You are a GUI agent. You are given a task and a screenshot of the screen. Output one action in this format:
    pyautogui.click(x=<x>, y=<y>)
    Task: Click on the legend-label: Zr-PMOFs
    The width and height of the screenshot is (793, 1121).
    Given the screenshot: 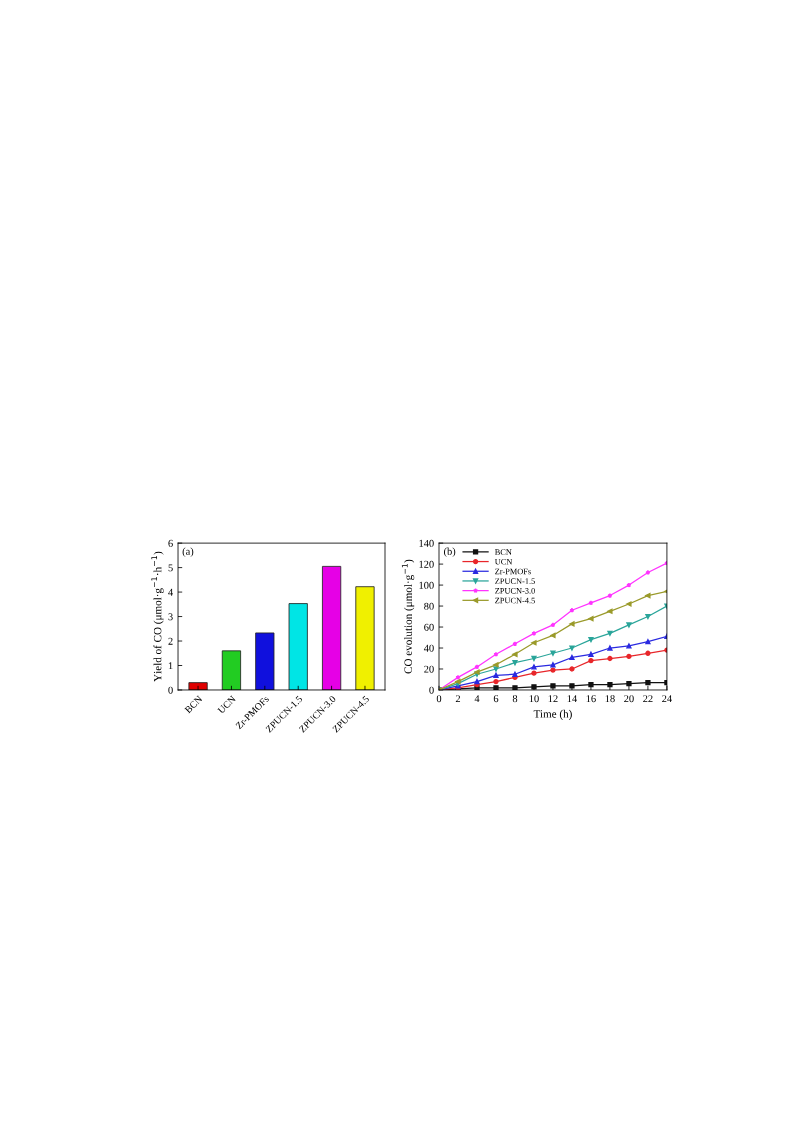 What is the action you would take?
    pyautogui.click(x=513, y=571)
    